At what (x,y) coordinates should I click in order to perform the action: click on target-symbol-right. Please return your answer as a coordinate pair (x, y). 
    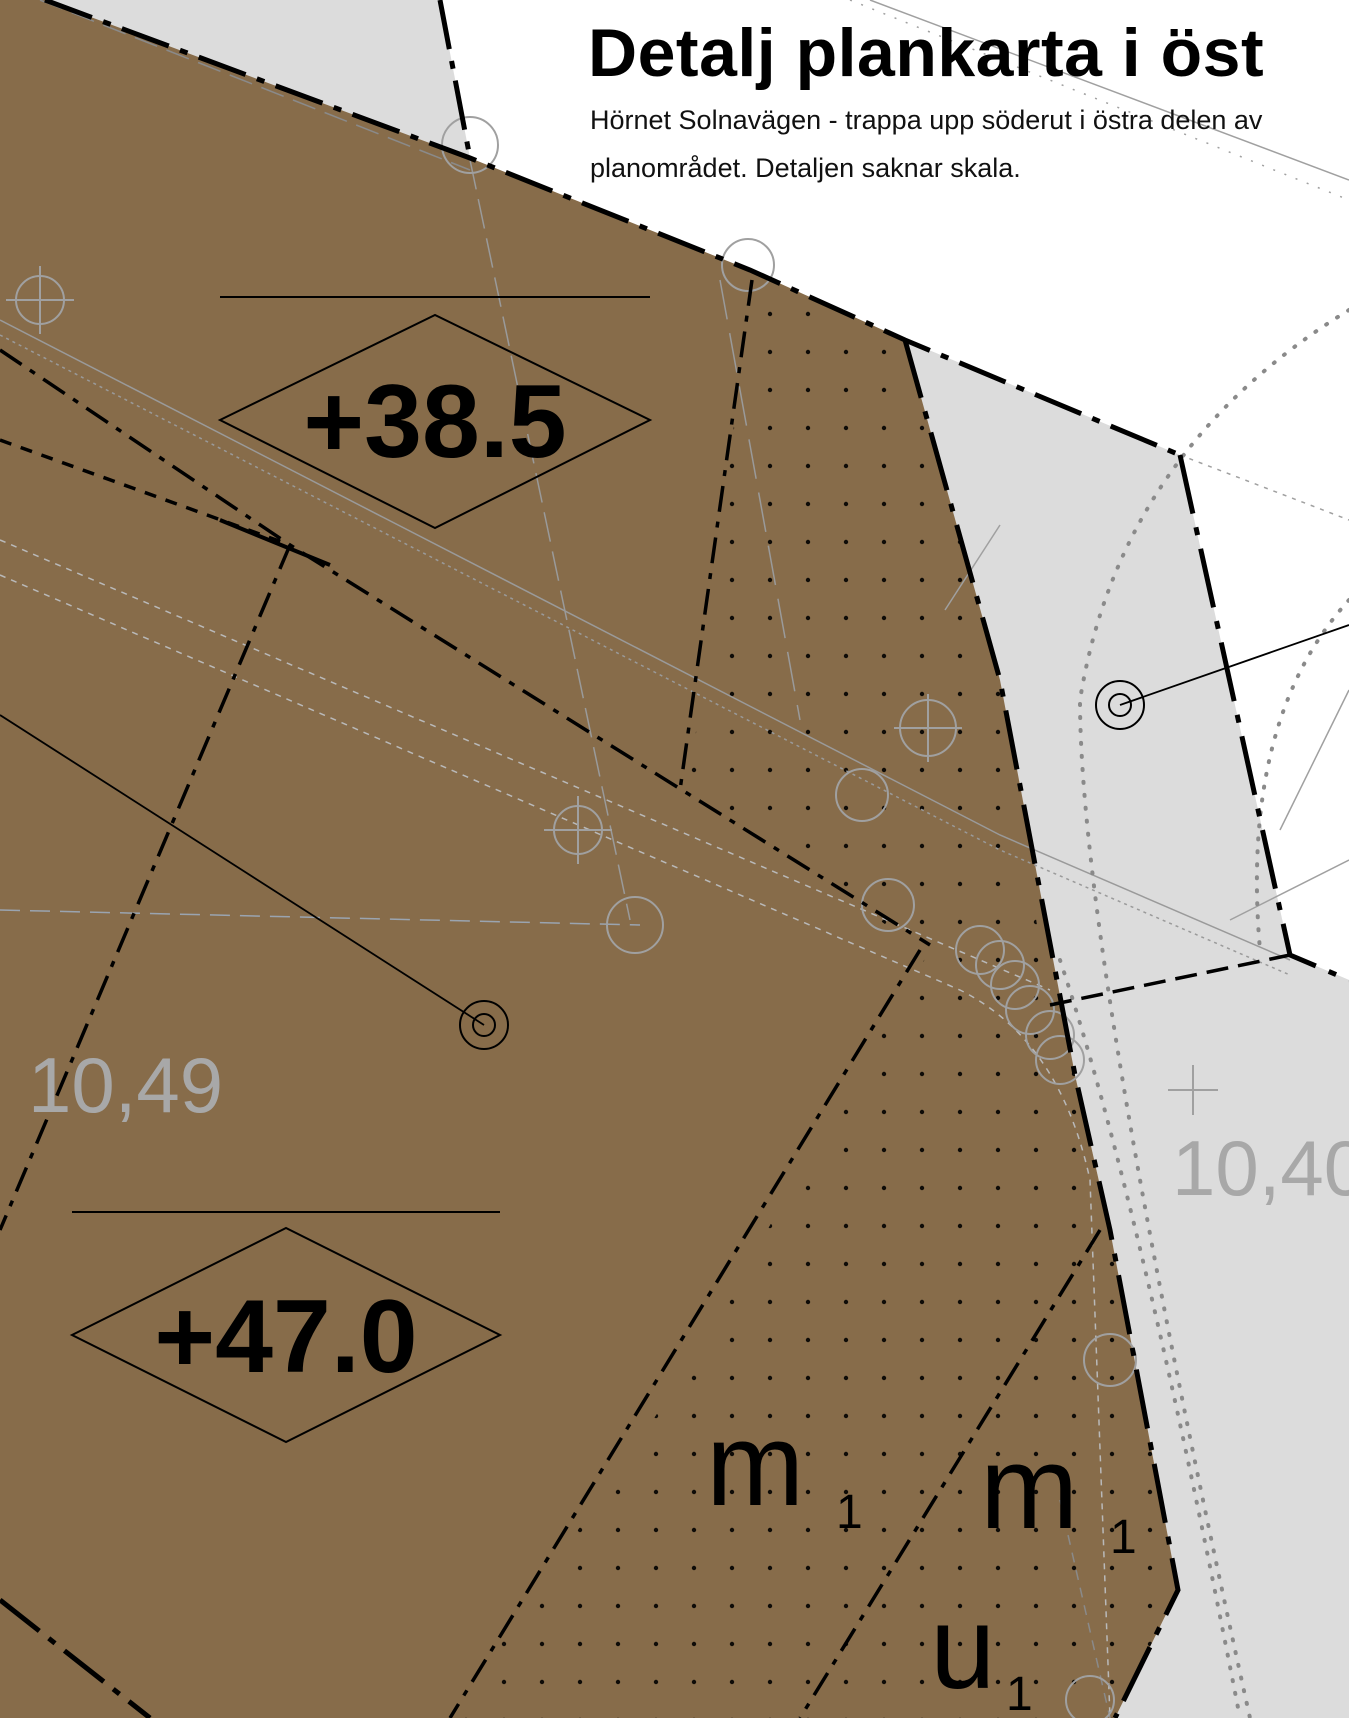
    Looking at the image, I should click on (1120, 705).